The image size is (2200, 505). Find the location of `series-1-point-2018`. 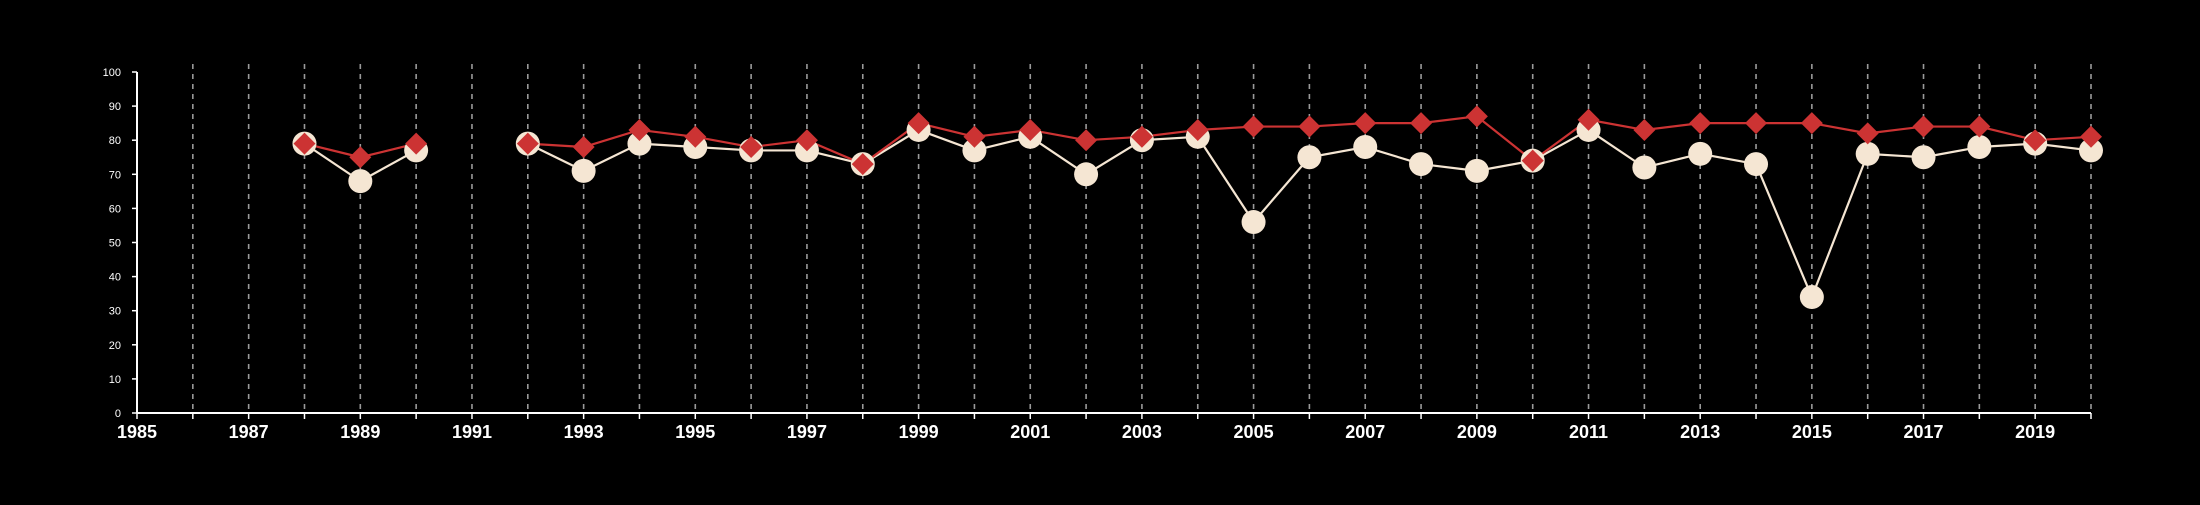

series-1-point-2018 is located at coordinates (1979, 126).